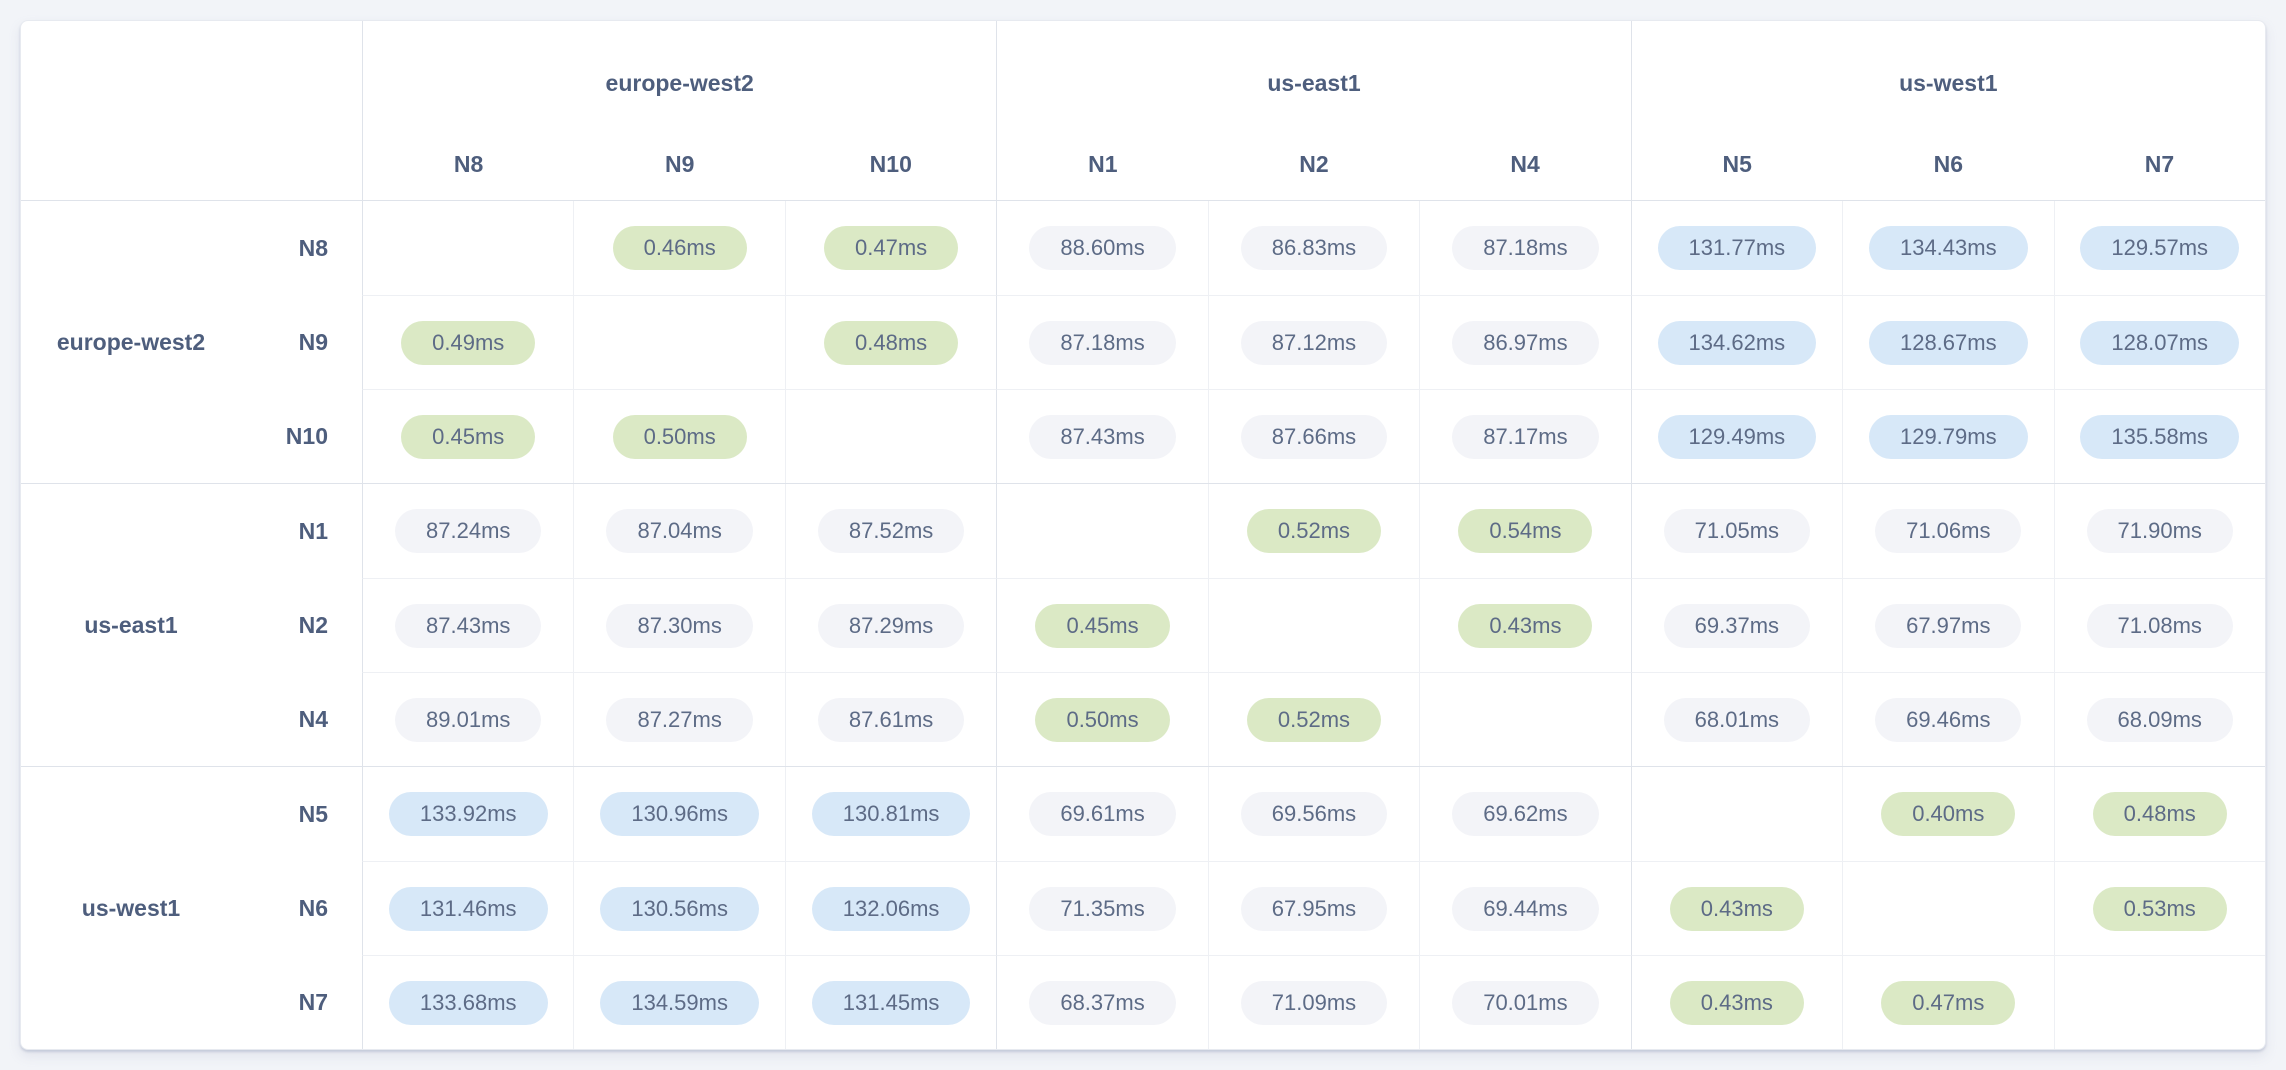 This screenshot has height=1070, width=2286. I want to click on latency-pill: 131.45ms, so click(891, 1002).